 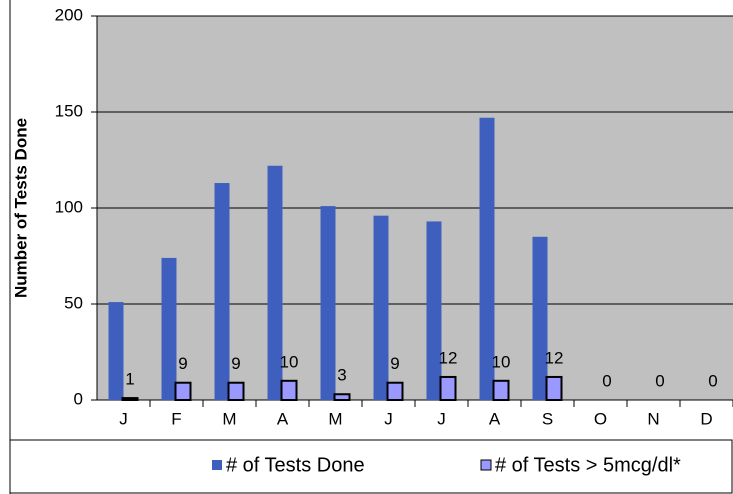 What do you see at coordinates (129, 379) in the screenshot?
I see `data-label: 1` at bounding box center [129, 379].